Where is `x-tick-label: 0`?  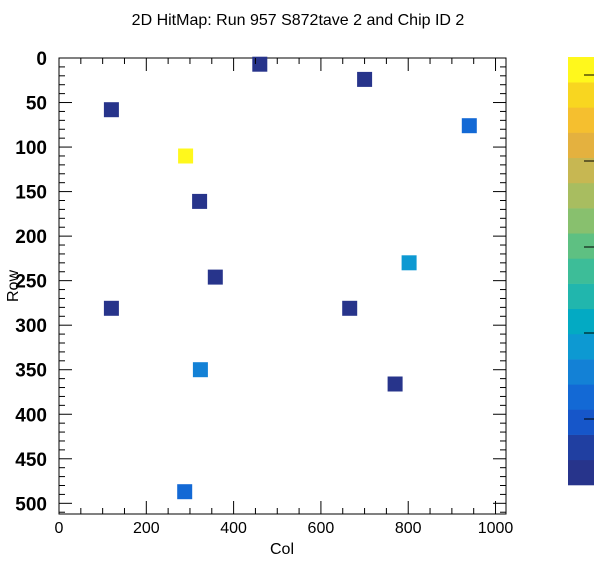
x-tick-label: 0 is located at coordinates (59, 528).